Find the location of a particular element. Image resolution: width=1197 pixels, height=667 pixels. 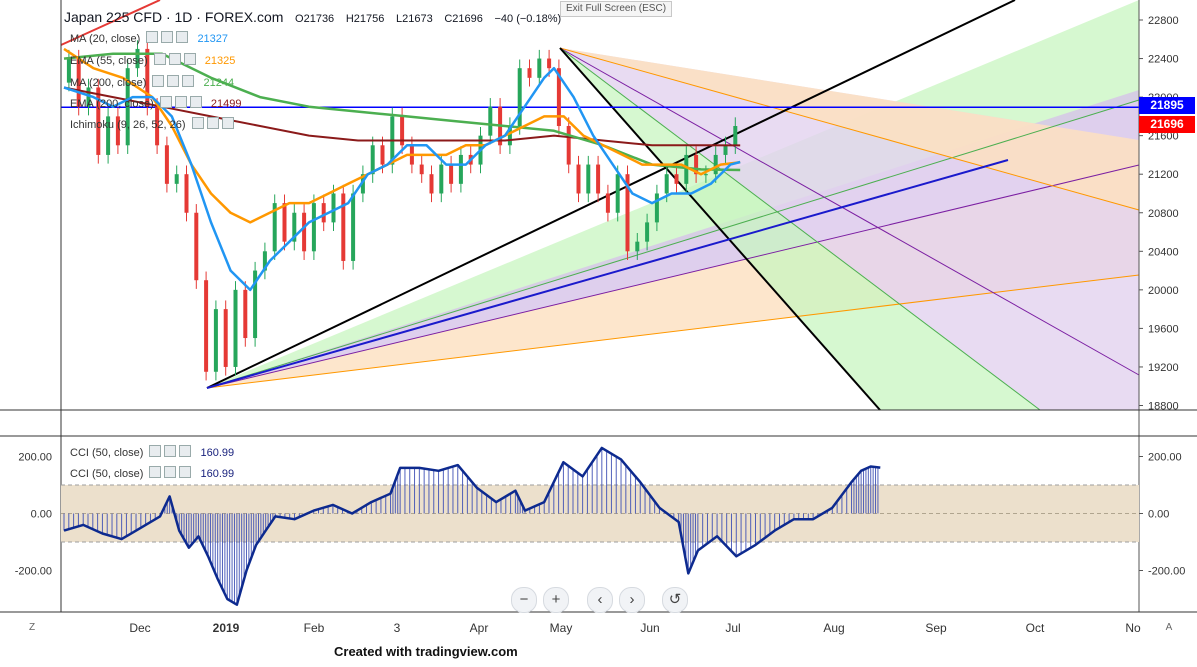

time-axis-label: Aug is located at coordinates (833, 628).